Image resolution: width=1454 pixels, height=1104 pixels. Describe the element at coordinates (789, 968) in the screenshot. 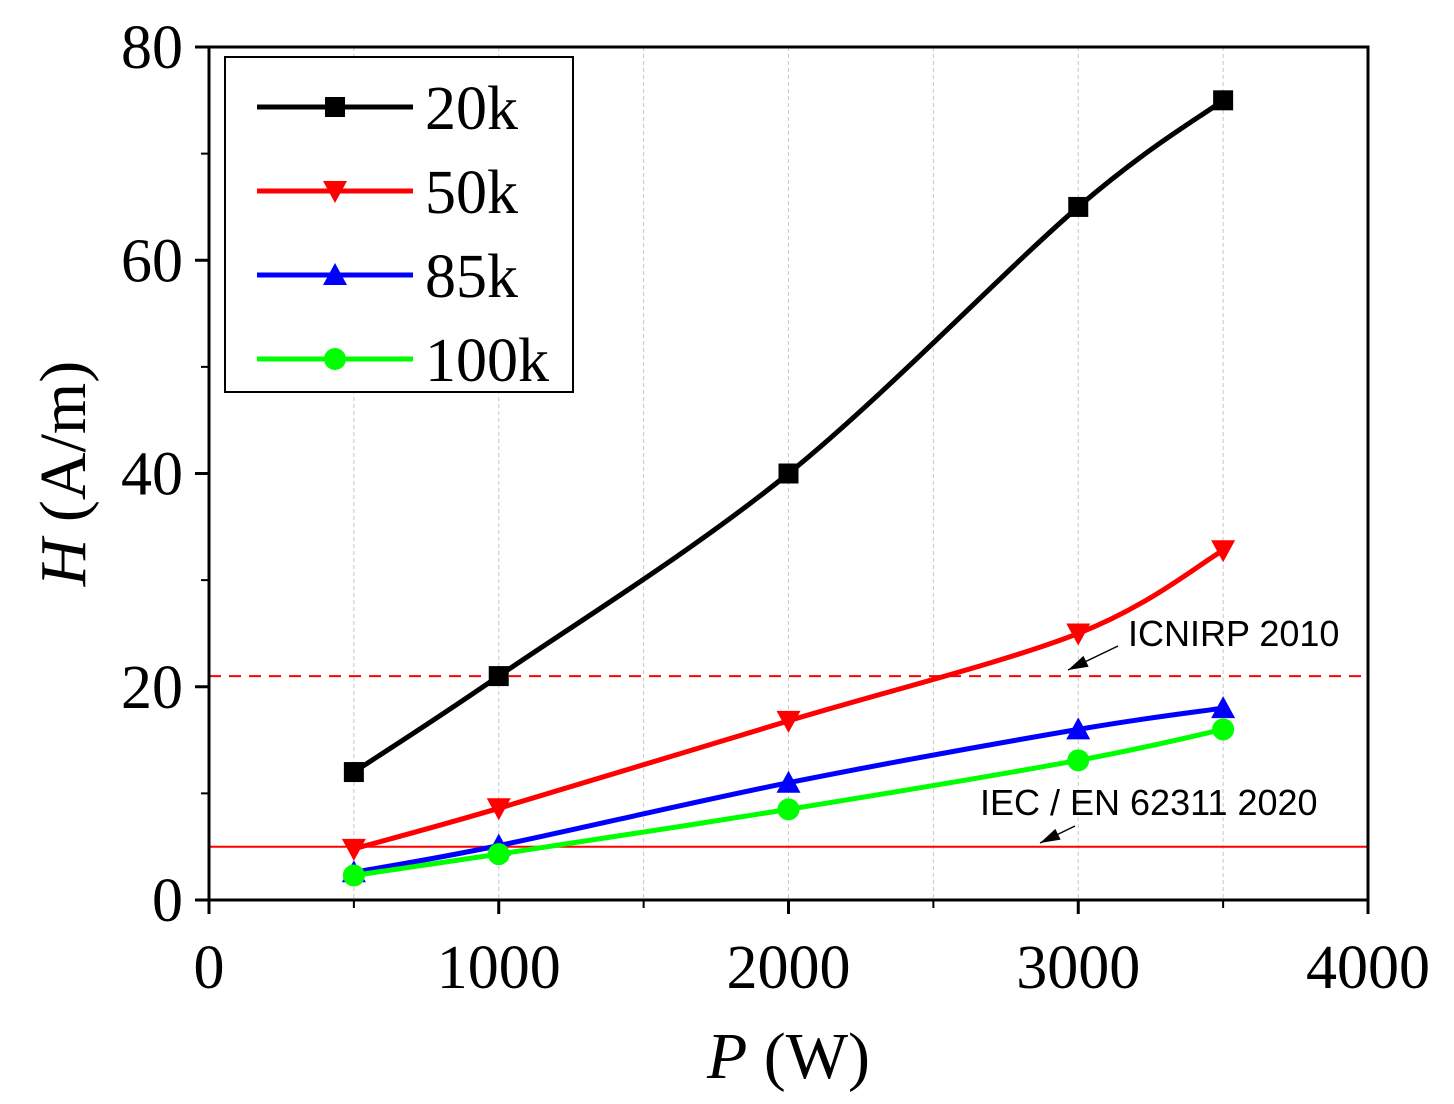

I see `x-tick-label: 2000` at that location.